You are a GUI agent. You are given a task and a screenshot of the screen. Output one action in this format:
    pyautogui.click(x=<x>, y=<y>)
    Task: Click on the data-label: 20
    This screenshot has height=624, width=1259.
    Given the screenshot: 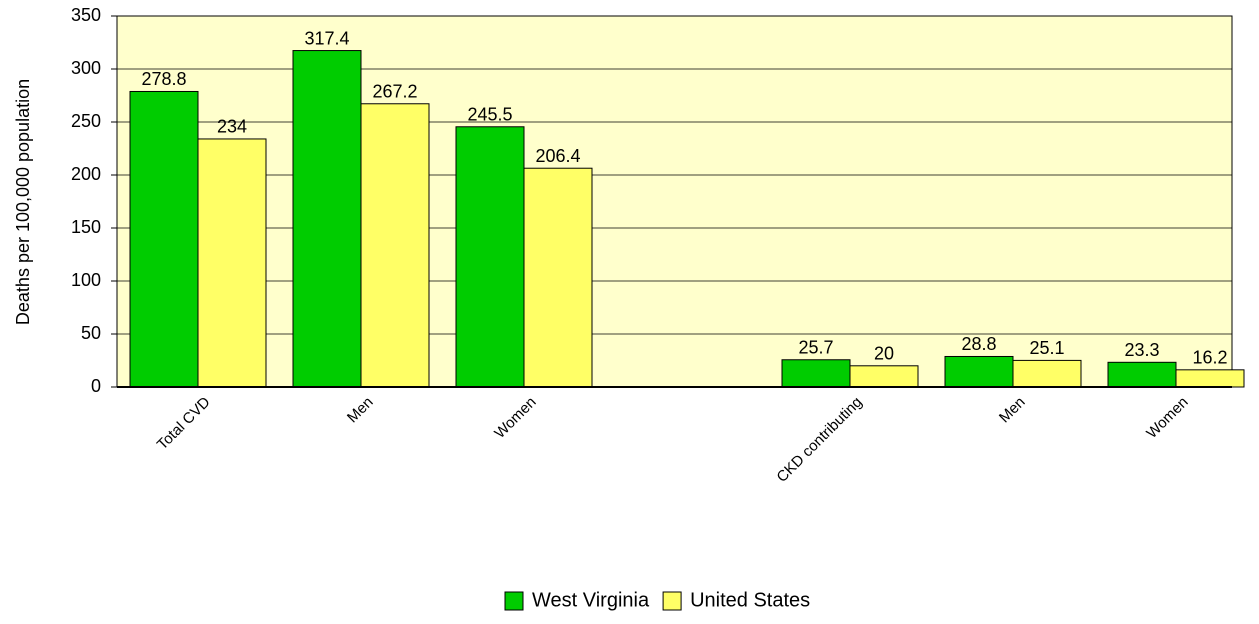 What is the action you would take?
    pyautogui.click(x=884, y=354)
    